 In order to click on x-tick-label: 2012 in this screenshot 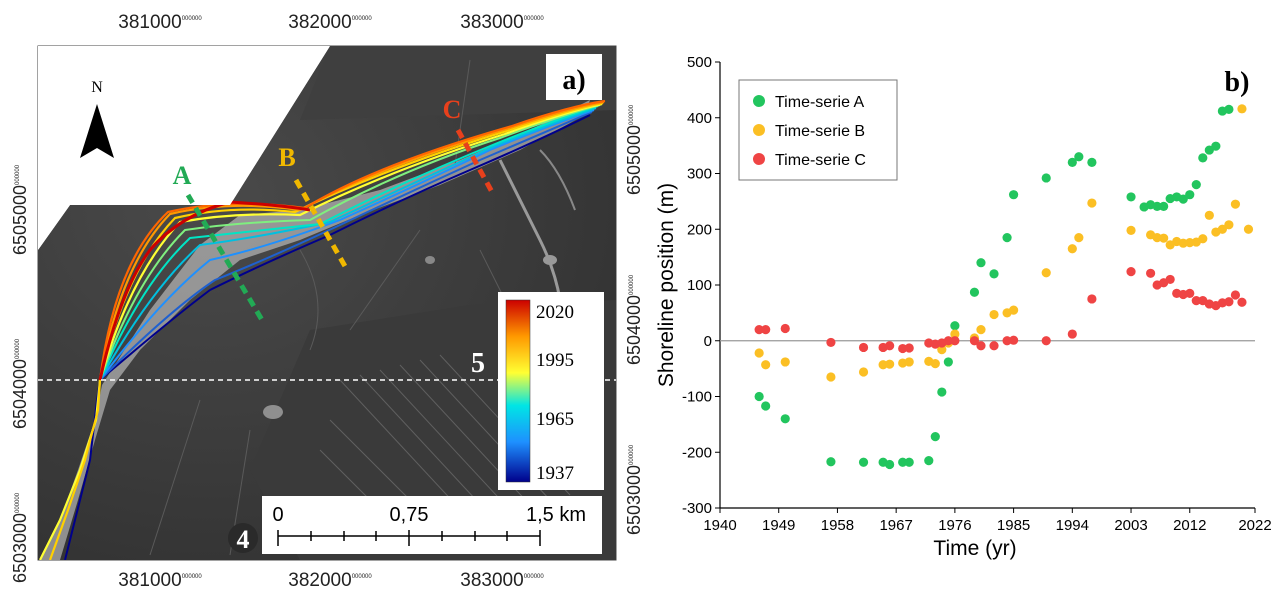, I will do `click(1189, 525)`.